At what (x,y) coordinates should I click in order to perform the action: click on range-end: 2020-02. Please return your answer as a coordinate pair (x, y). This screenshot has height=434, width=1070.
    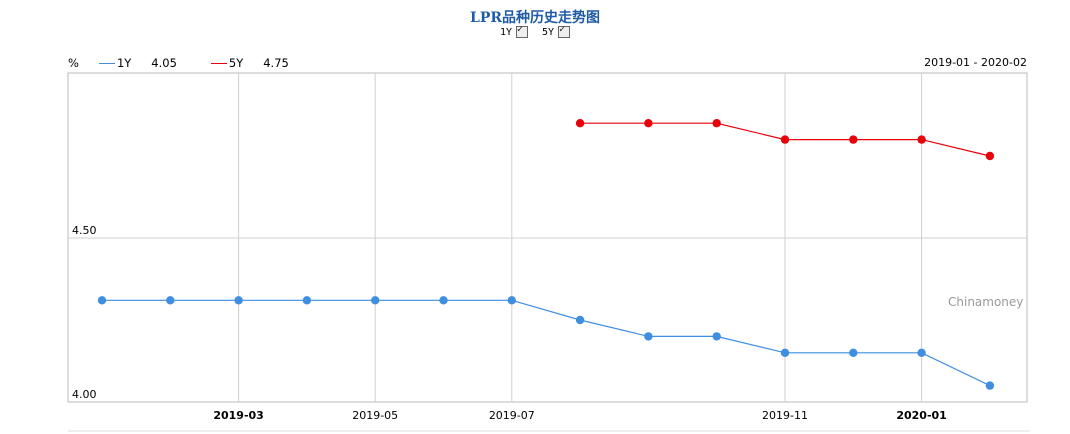
    Looking at the image, I should click on (1004, 62).